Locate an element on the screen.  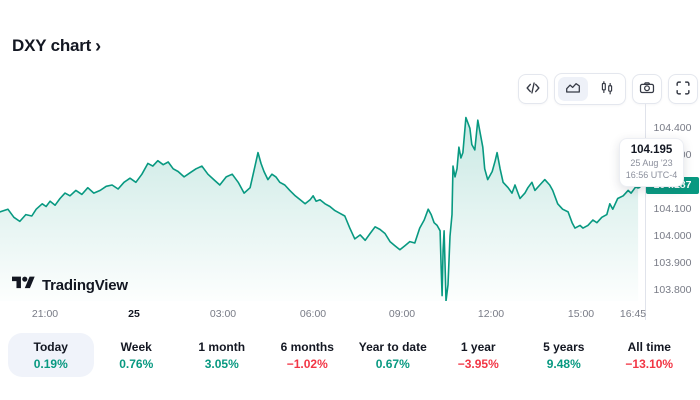
range-label: 5 years is located at coordinates (564, 346).